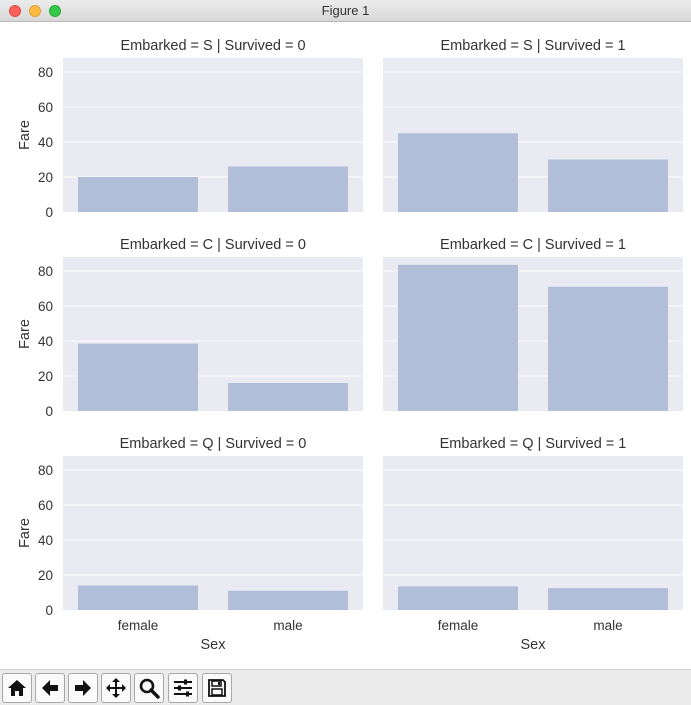  I want to click on zoom-icon, so click(149, 688).